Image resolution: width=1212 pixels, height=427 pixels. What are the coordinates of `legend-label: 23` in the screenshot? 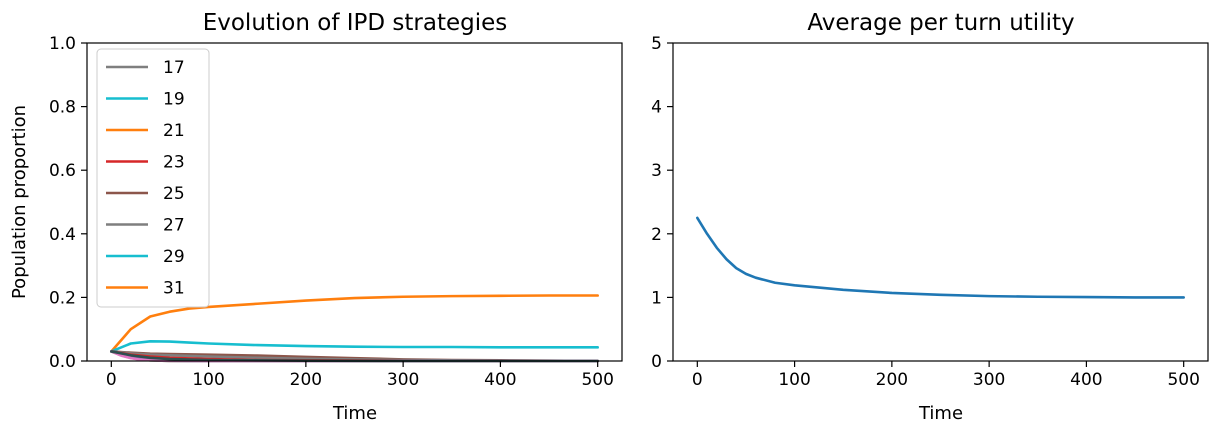 It's located at (174, 163).